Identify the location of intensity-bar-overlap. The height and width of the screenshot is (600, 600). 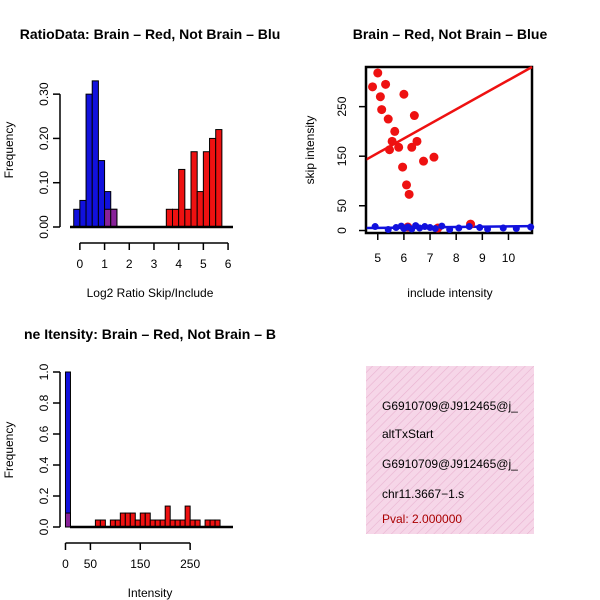
(67, 520).